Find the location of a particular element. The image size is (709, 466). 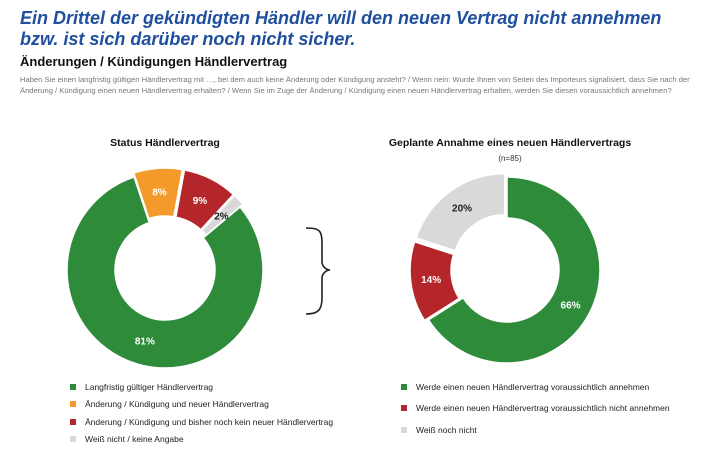

left-chart-title: Status Händlervertrag is located at coordinates (165, 143).